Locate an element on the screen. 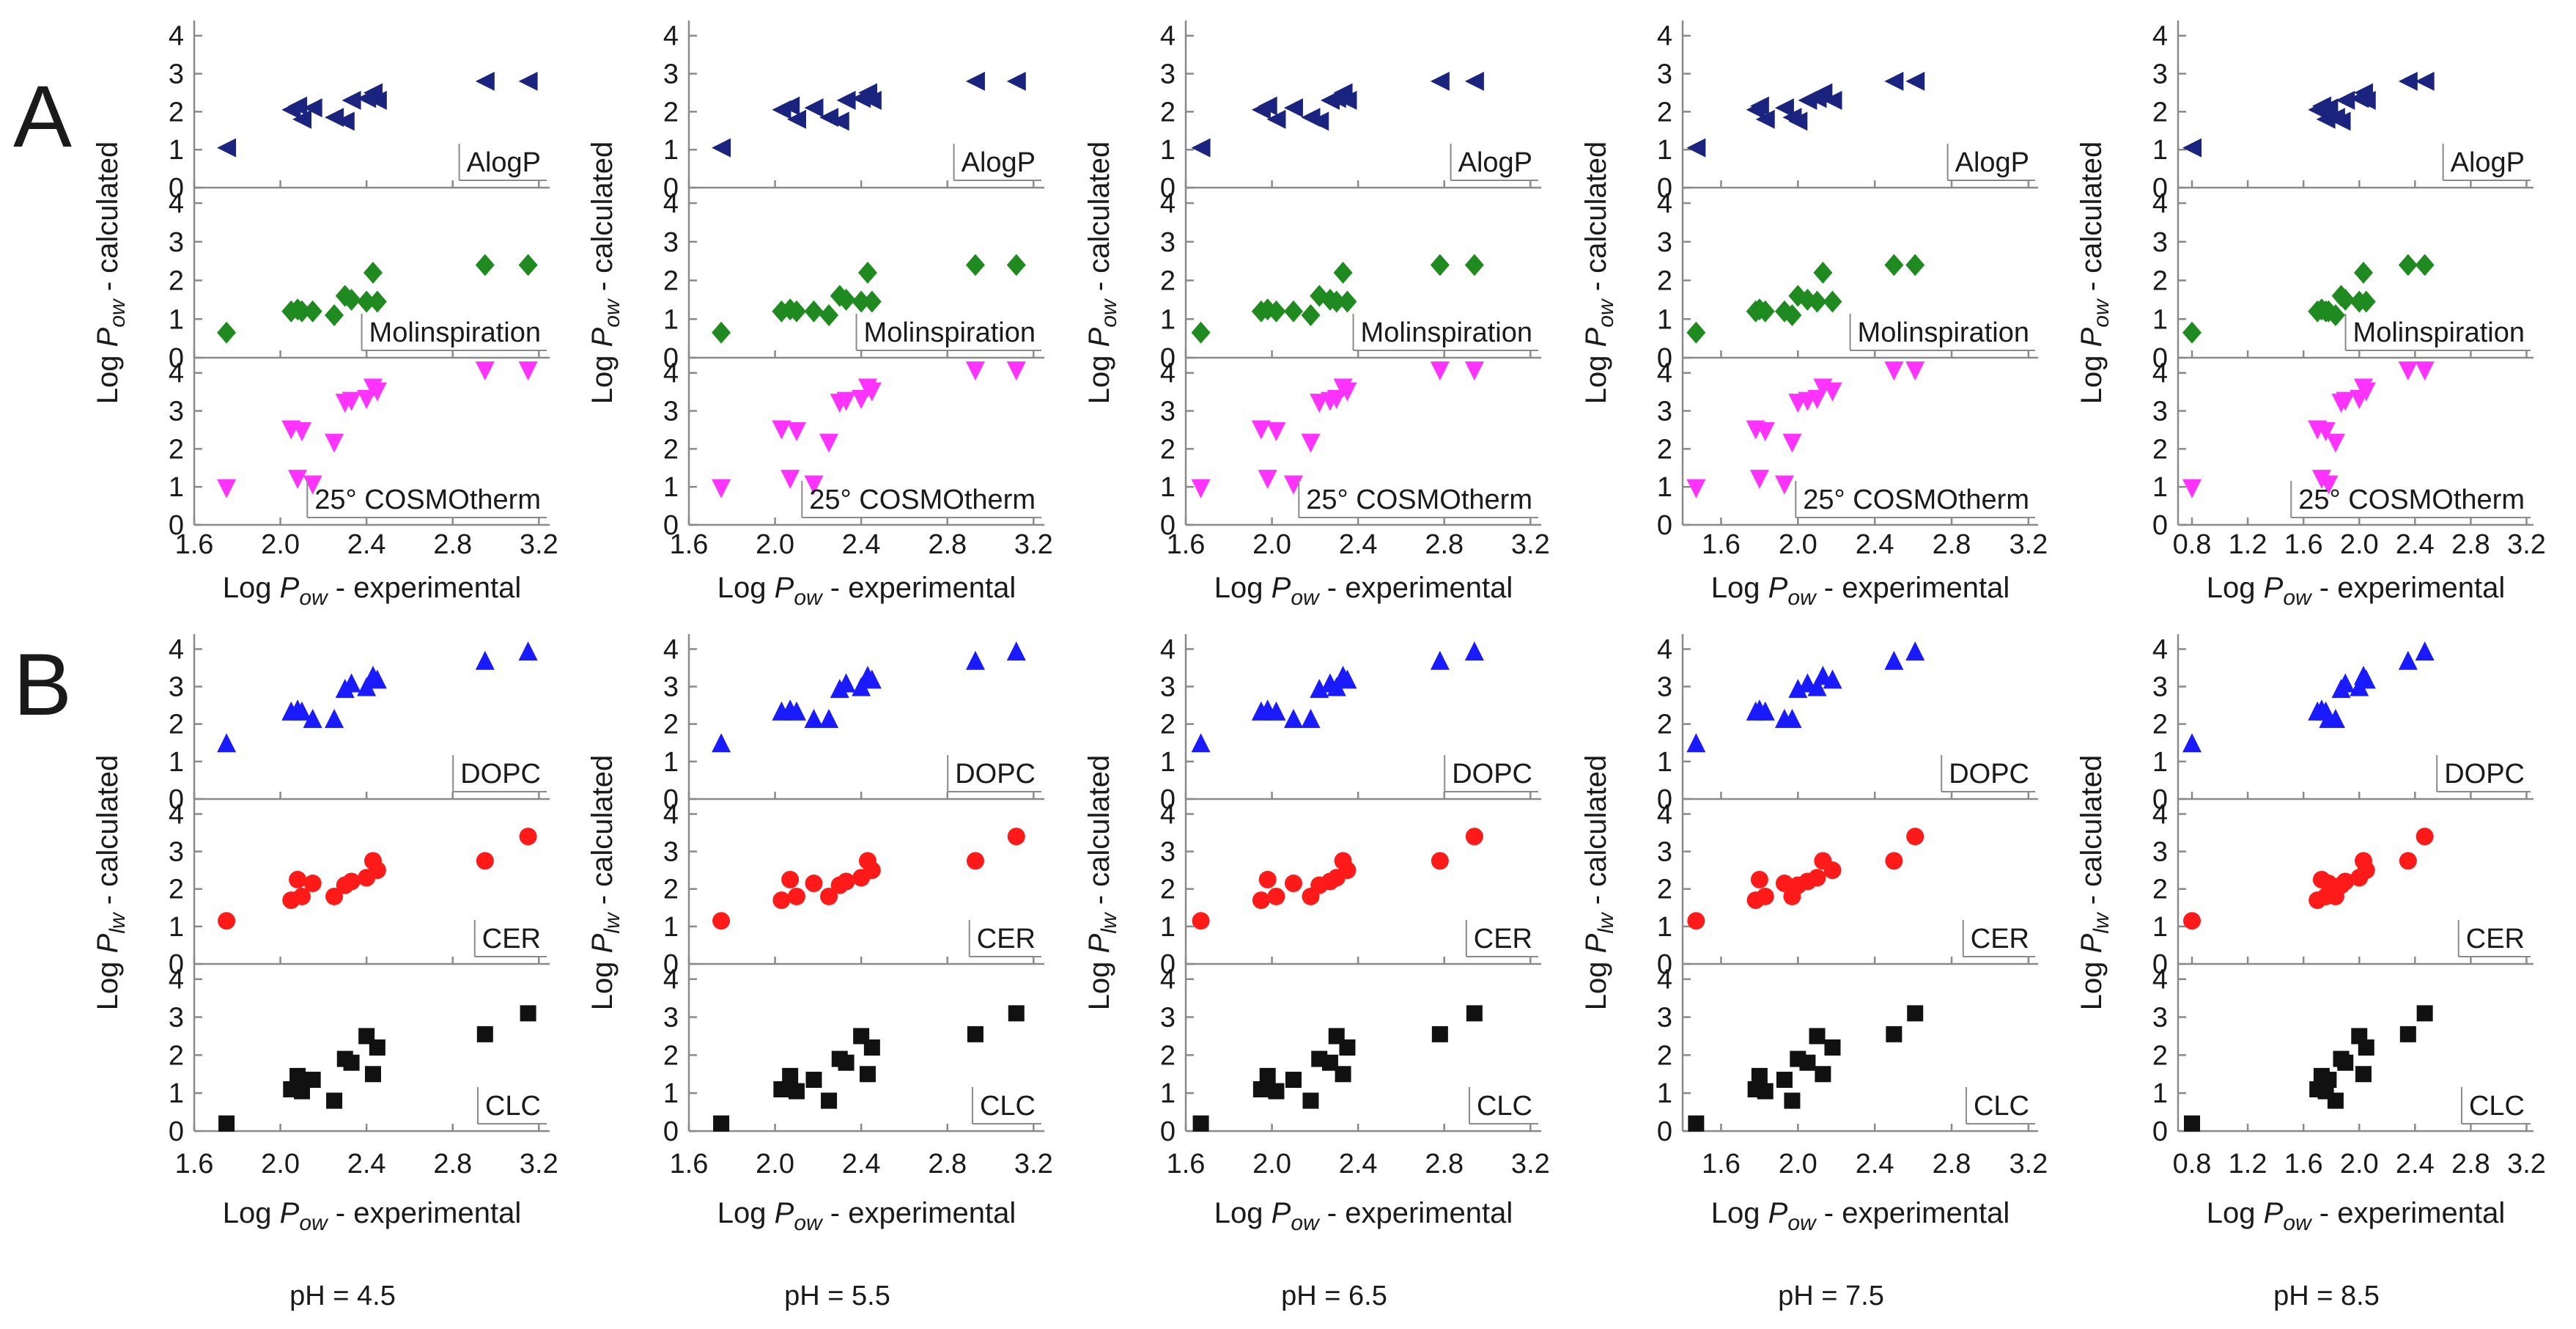 This screenshot has height=1329, width=2576. legend-label: AlogP is located at coordinates (1992, 162).